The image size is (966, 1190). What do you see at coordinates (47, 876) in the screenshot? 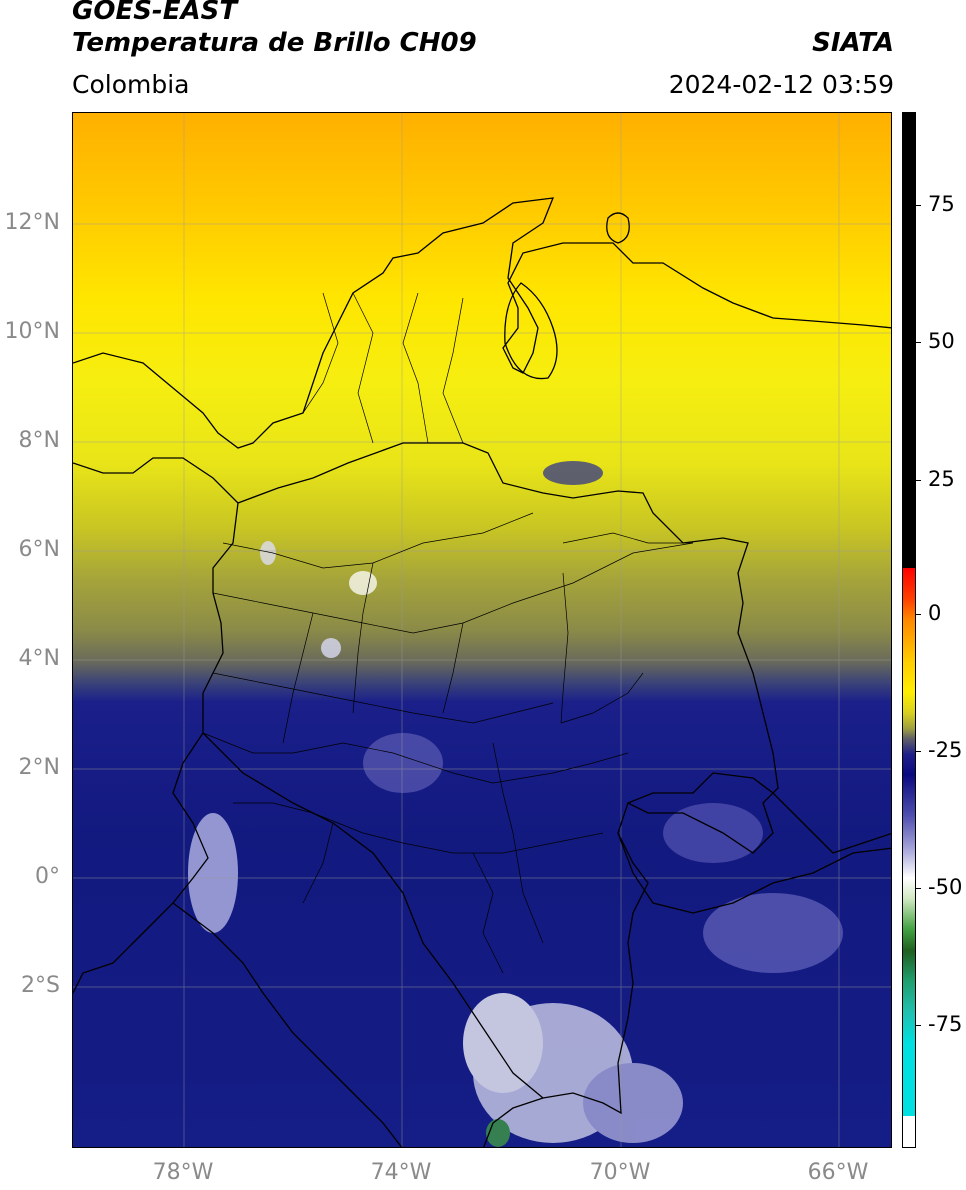
I see `lat-label-0: 0°` at bounding box center [47, 876].